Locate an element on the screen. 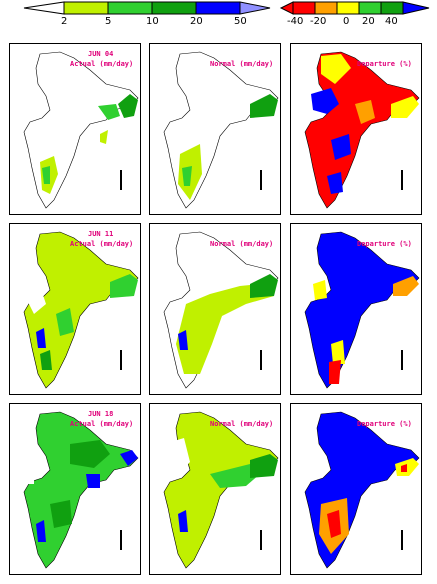 The height and width of the screenshot is (584, 437). map-panel-normal-row3: Normal (mm/day) is located at coordinates (215, 489).